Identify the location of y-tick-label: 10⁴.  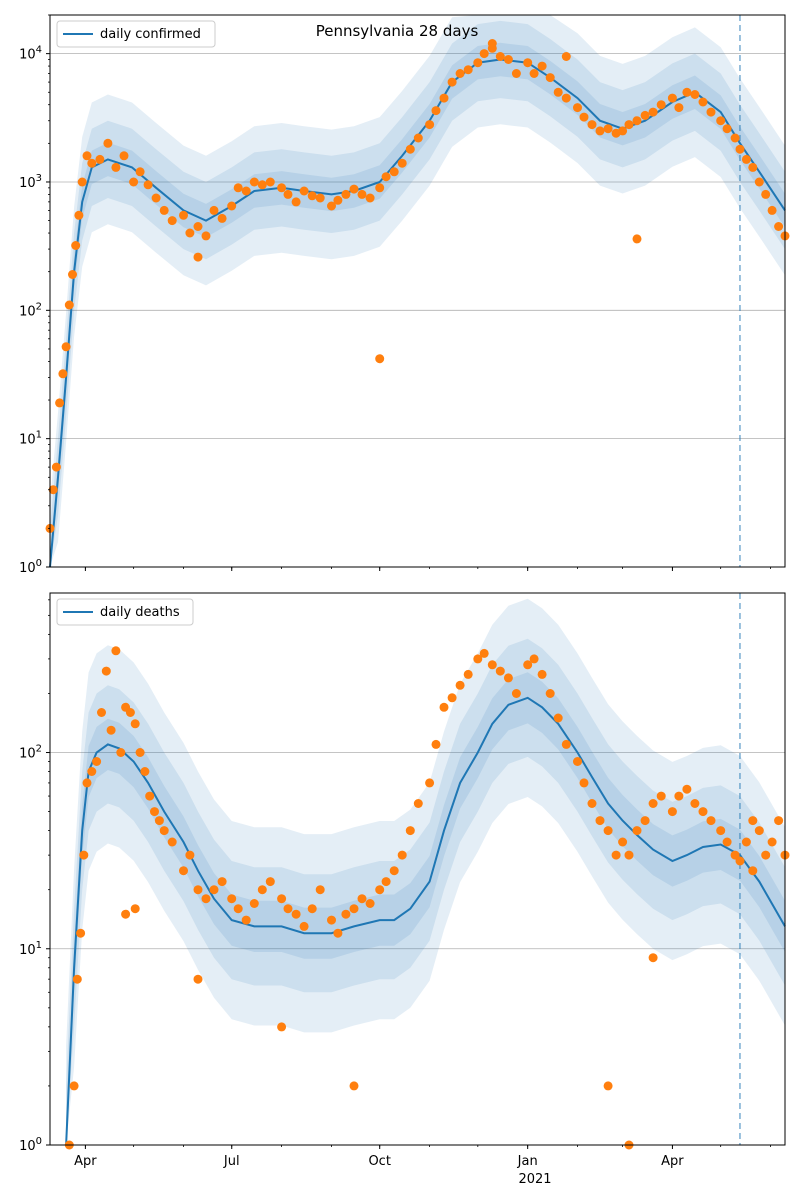
(30, 54).